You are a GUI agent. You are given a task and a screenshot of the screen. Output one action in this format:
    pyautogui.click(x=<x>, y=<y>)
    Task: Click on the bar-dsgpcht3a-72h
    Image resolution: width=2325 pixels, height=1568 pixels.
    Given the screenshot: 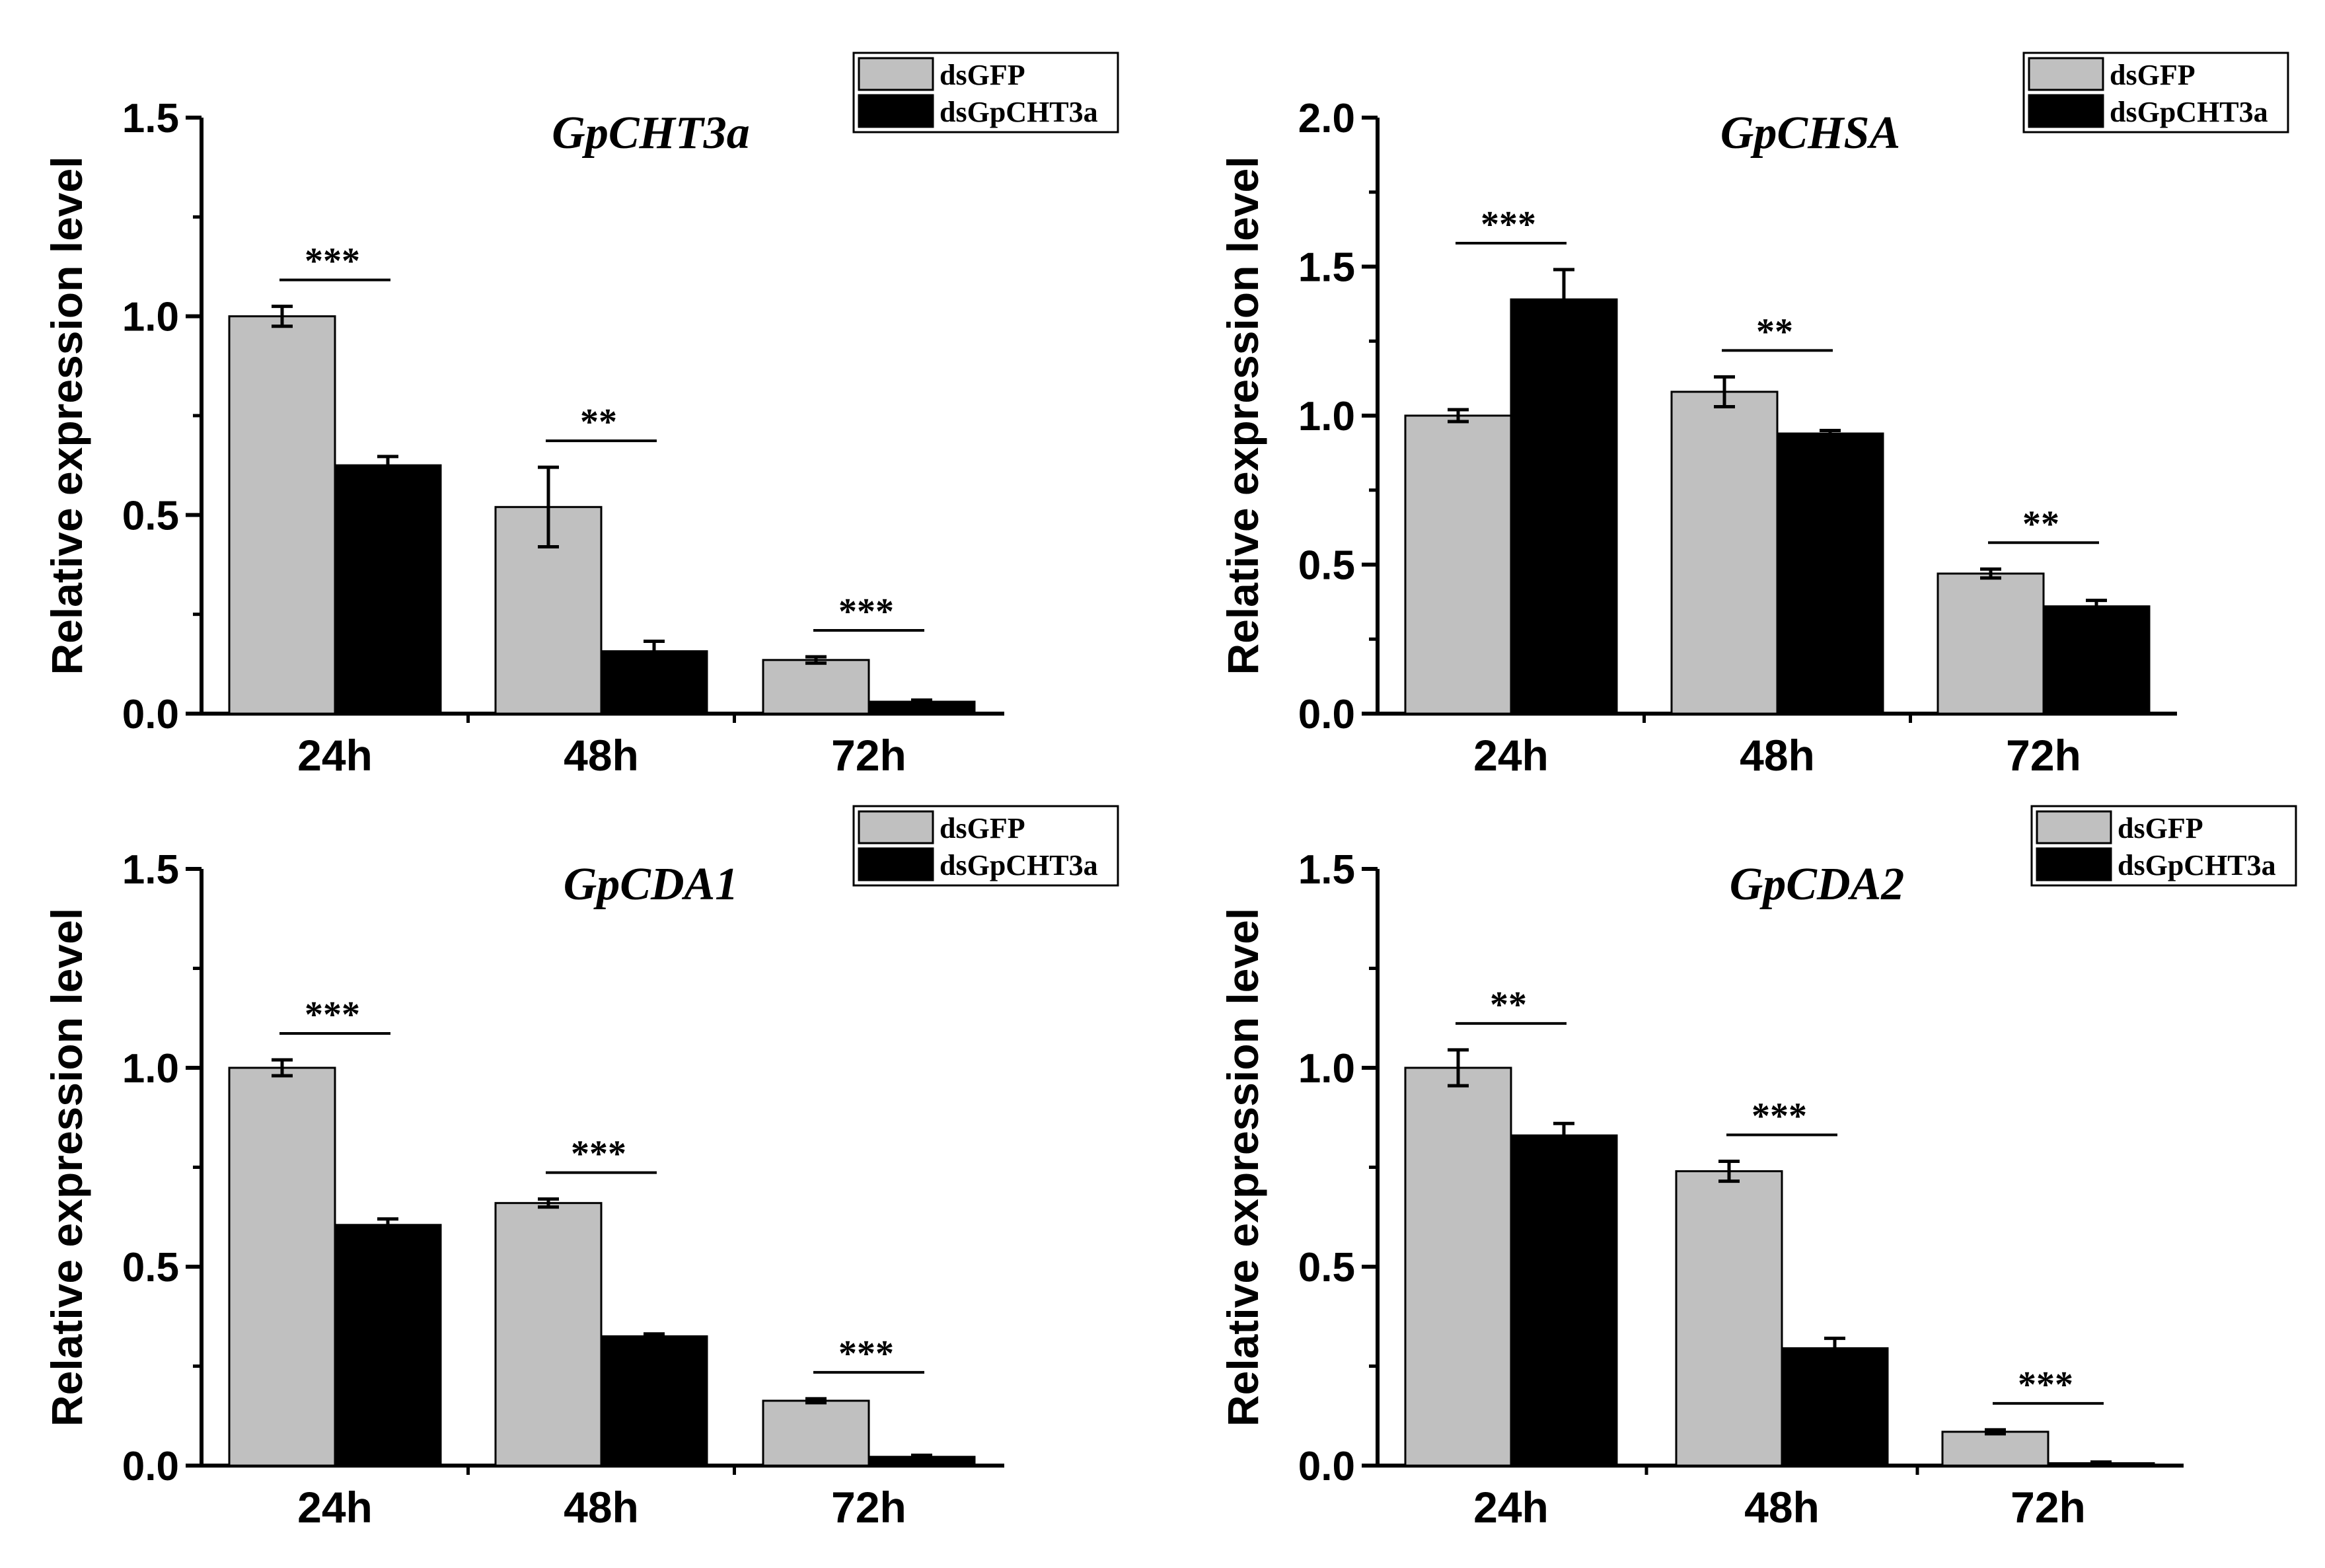 What is the action you would take?
    pyautogui.click(x=2096, y=660)
    